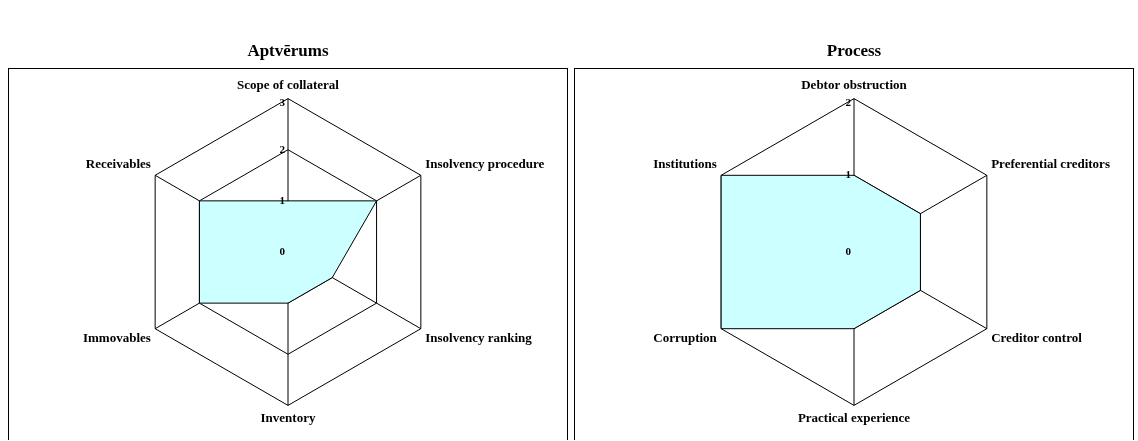 The image size is (1138, 441). I want to click on spoke-label: Inventory, so click(288, 417).